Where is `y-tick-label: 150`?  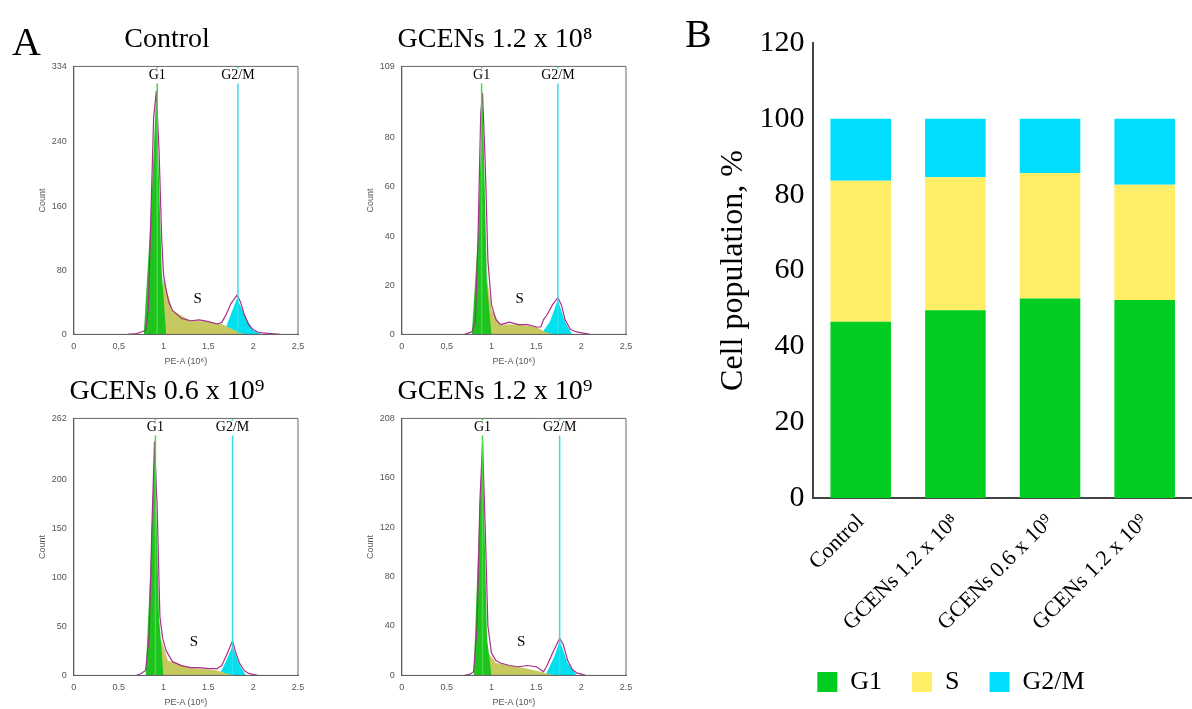 y-tick-label: 150 is located at coordinates (59, 527).